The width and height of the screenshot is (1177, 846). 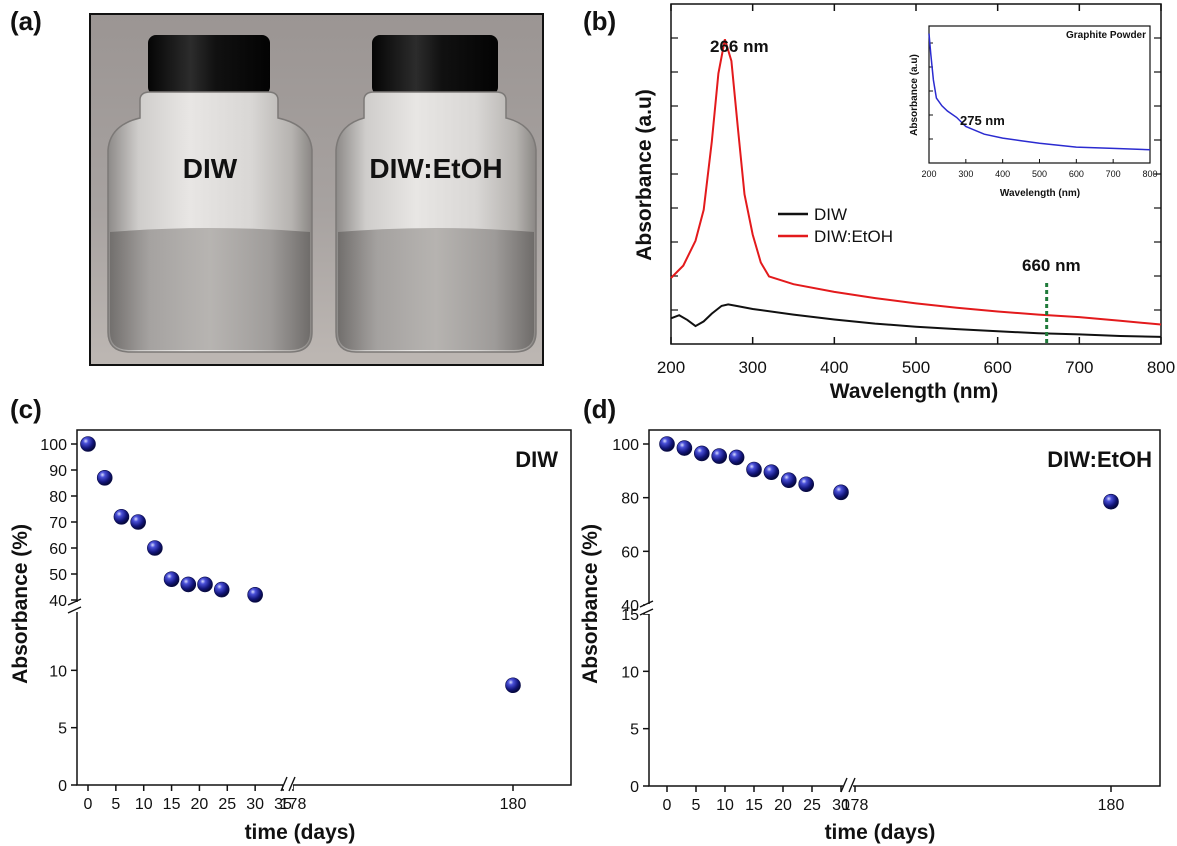 I want to click on vial-diw-etoh: DIW:EtOH, so click(x=436, y=194).